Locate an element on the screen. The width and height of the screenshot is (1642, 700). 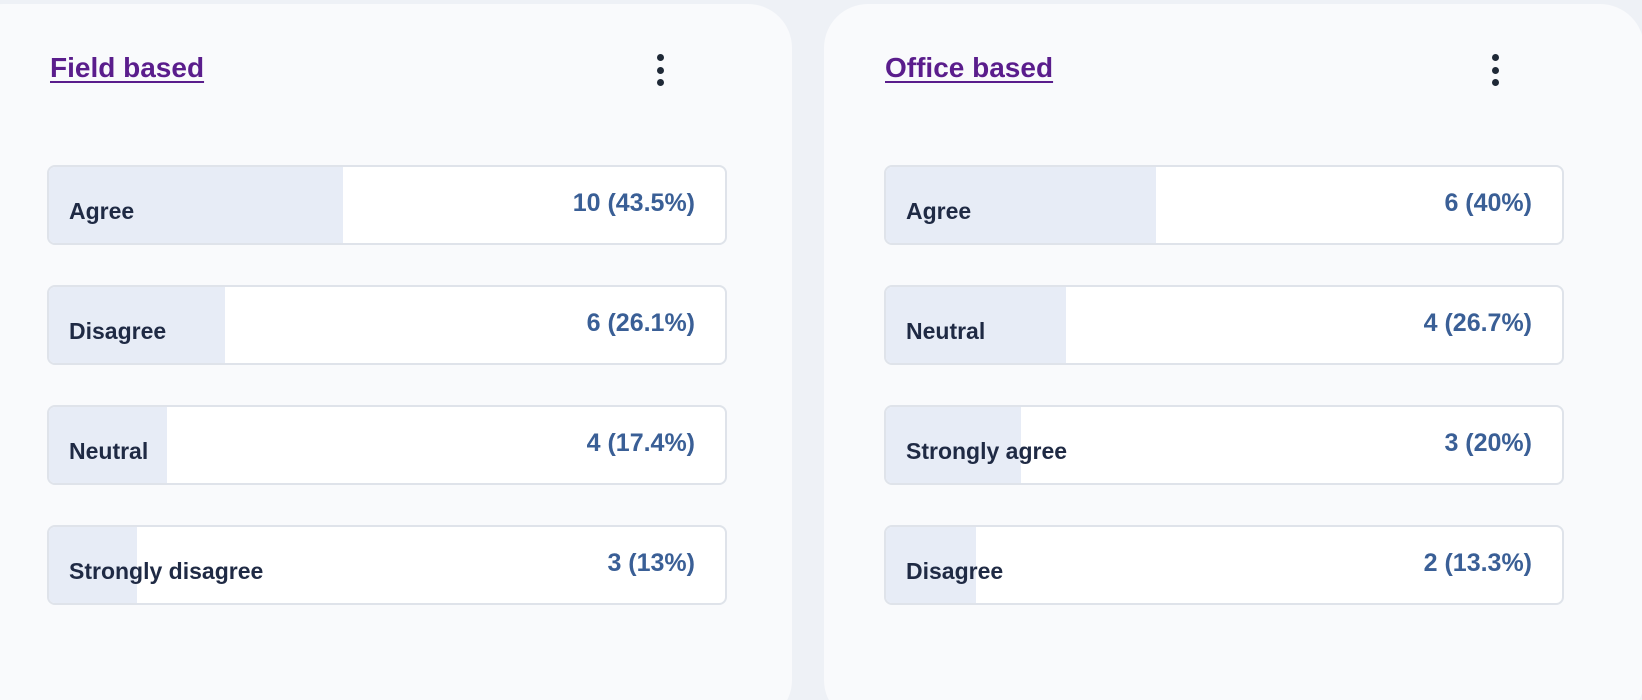
response-bar: Neutral 4 (26.7%) is located at coordinates (1224, 325).